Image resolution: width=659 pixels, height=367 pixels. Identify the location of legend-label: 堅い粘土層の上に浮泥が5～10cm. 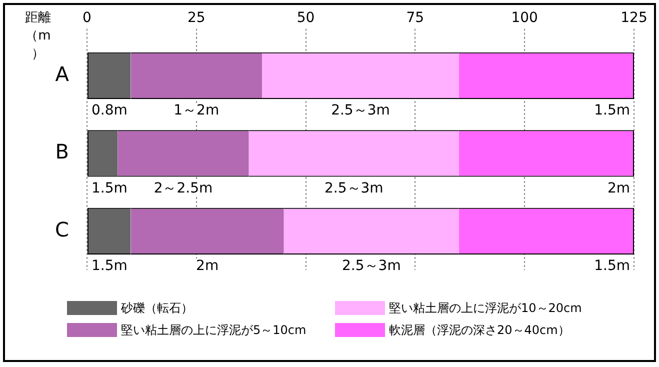
(213, 330).